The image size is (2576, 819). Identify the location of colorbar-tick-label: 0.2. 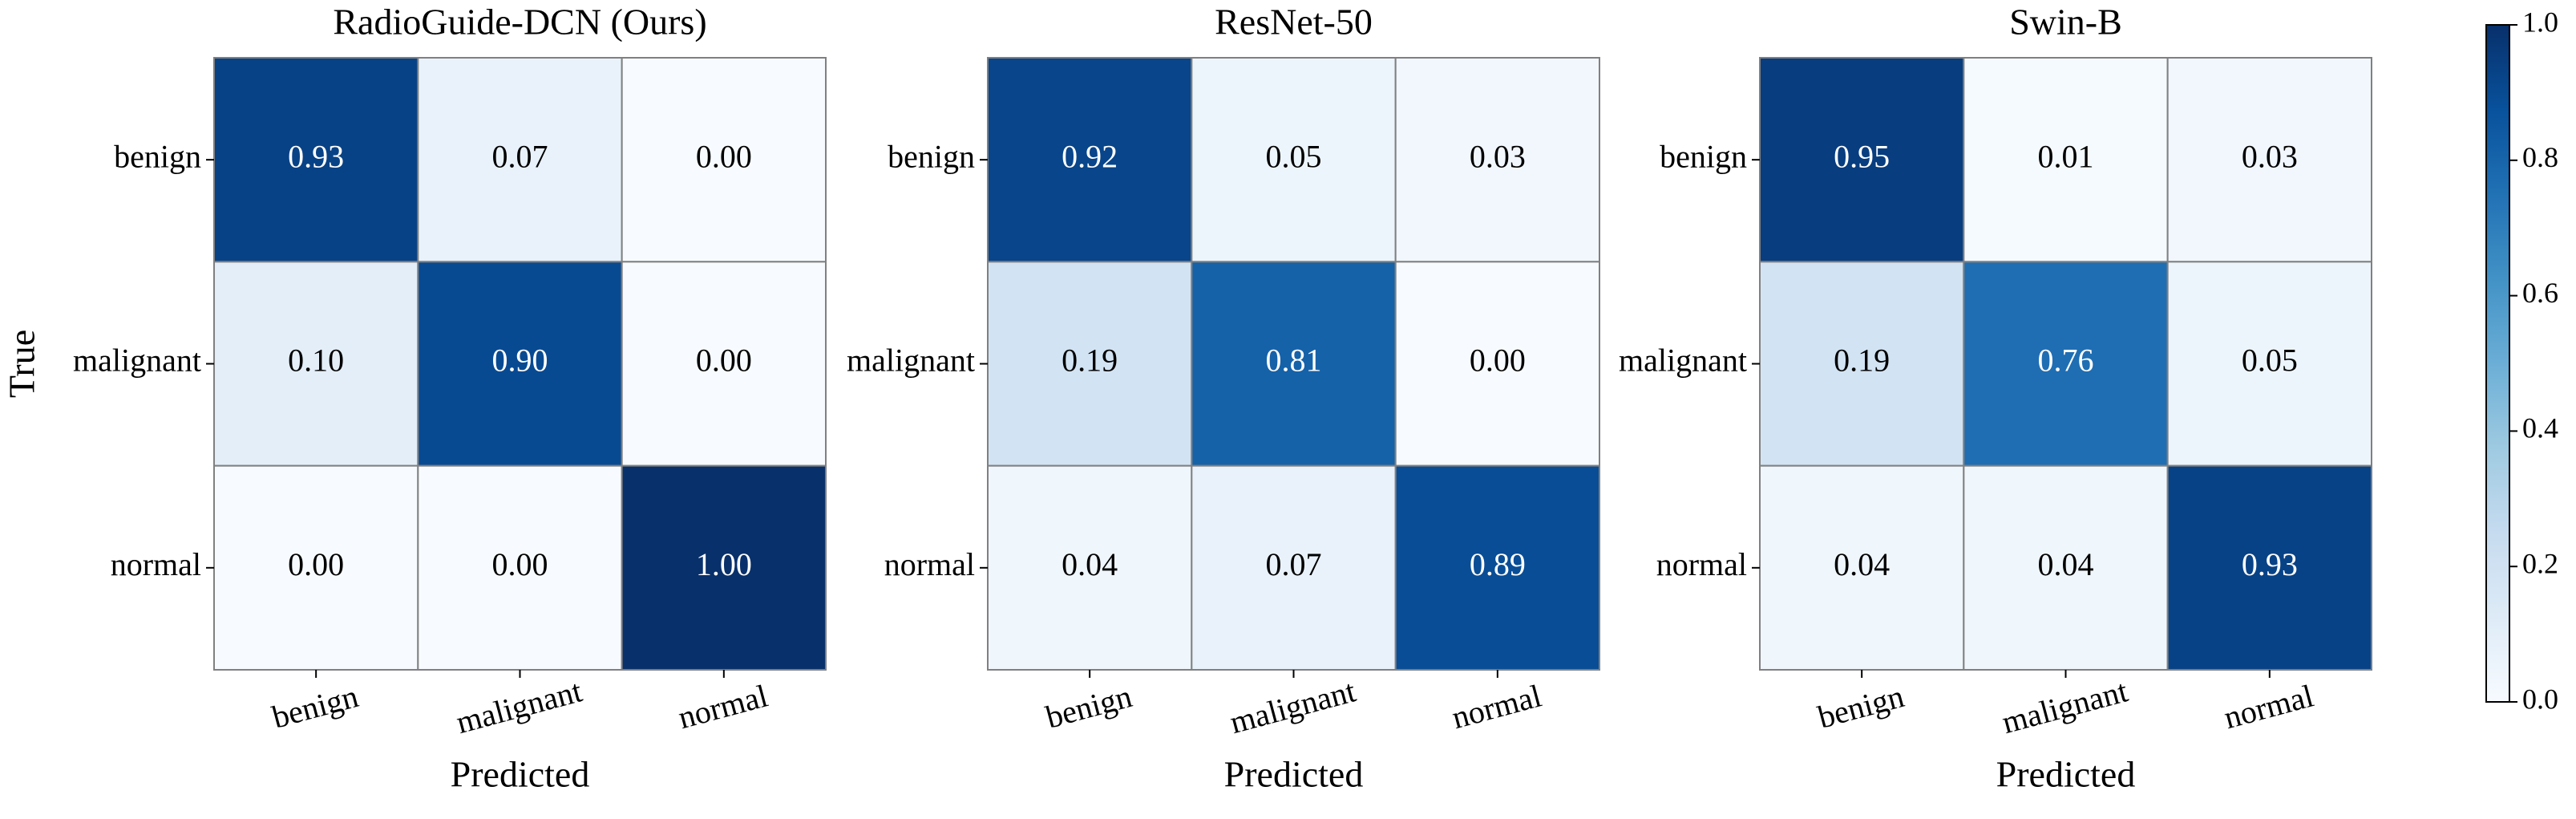
(2540, 563).